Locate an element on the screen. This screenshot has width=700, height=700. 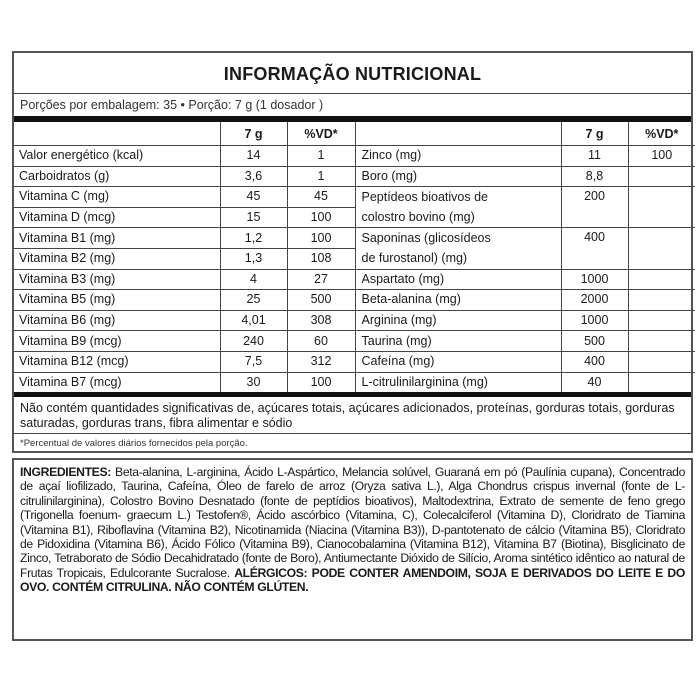
table-row: Vitamina B12 (mcg) 7,5 312 Cafeína (mg) 400 is located at coordinates (354, 362).